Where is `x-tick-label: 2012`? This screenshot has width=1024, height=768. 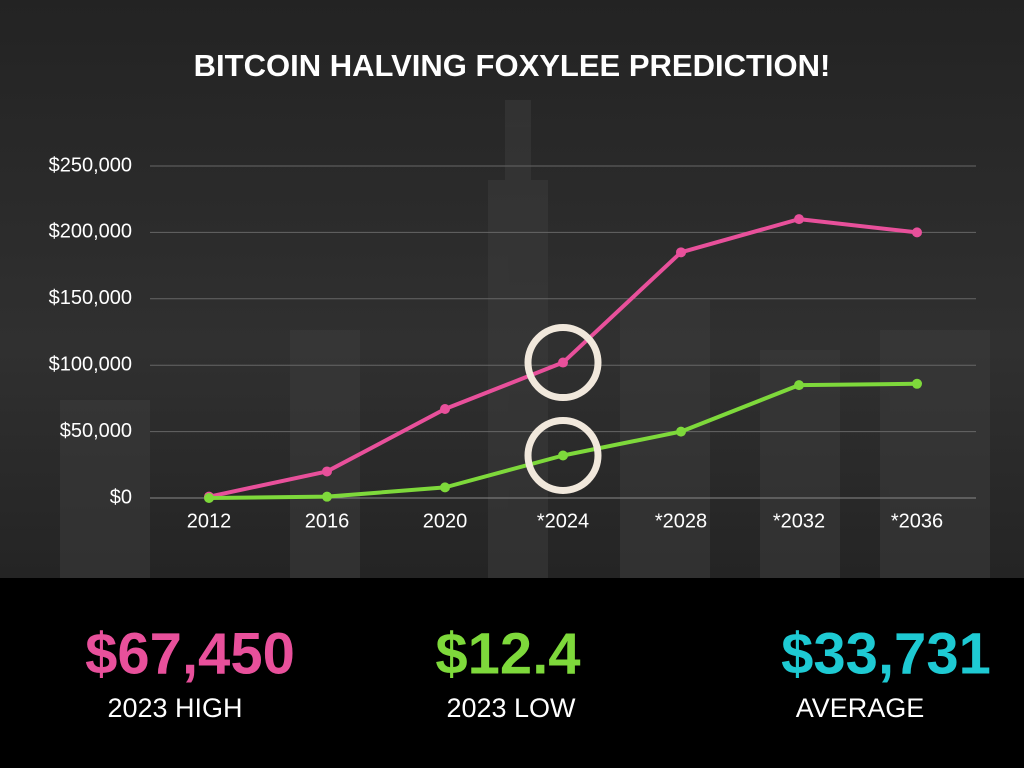
x-tick-label: 2012 is located at coordinates (209, 521).